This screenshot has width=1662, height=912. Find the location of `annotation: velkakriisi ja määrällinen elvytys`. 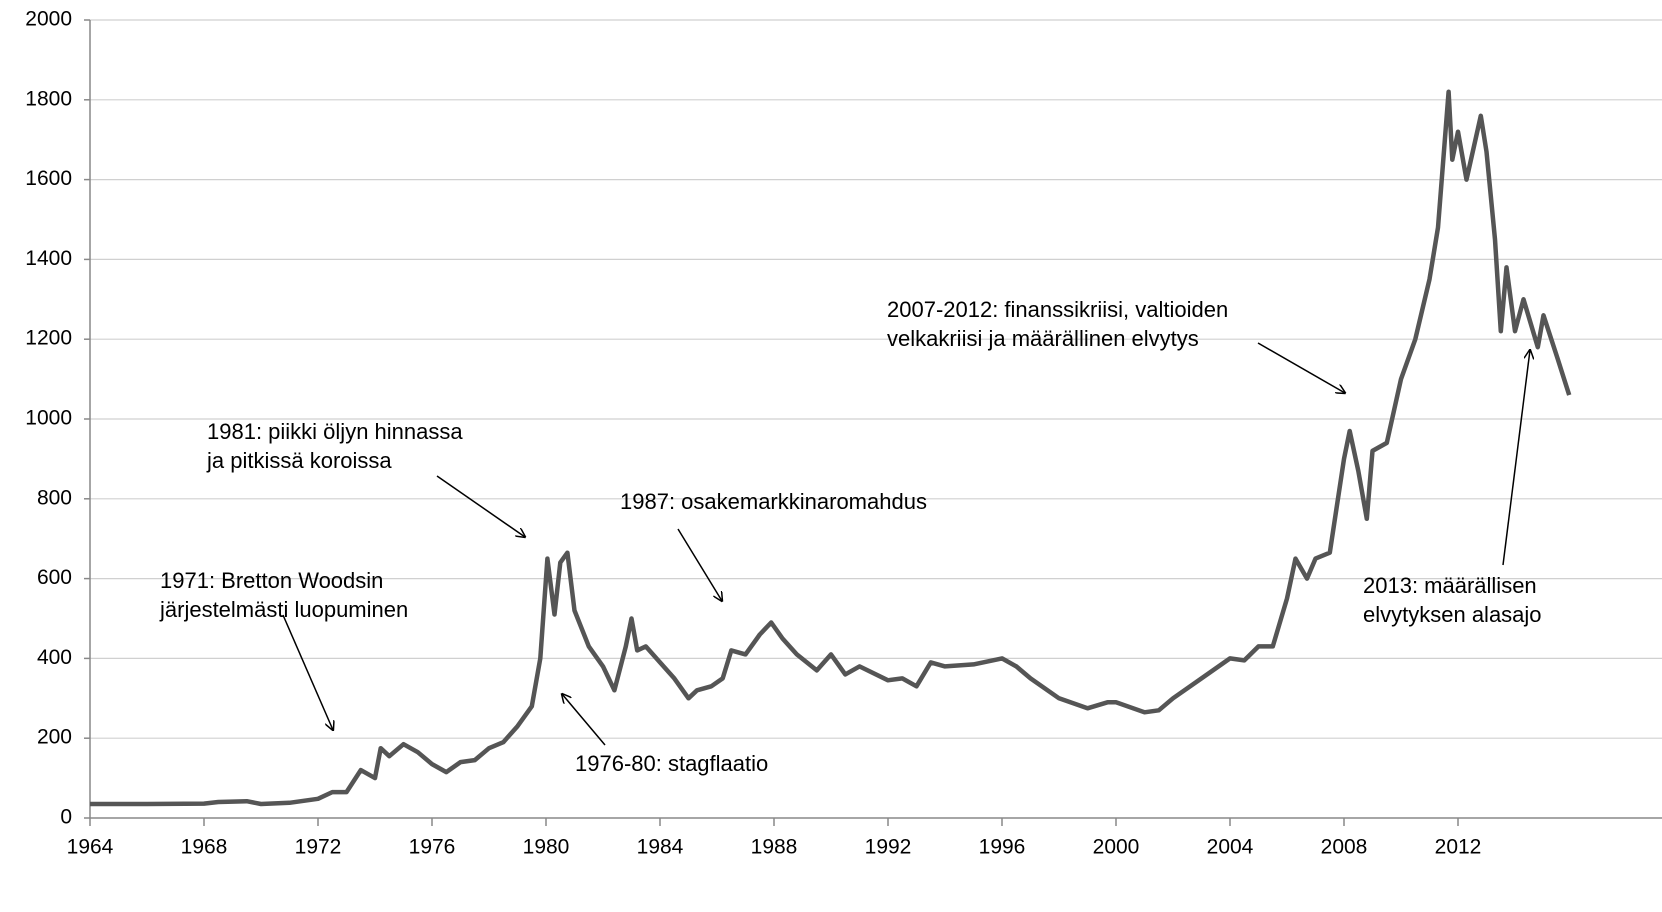

annotation: velkakriisi ja määrällinen elvytys is located at coordinates (1043, 338).